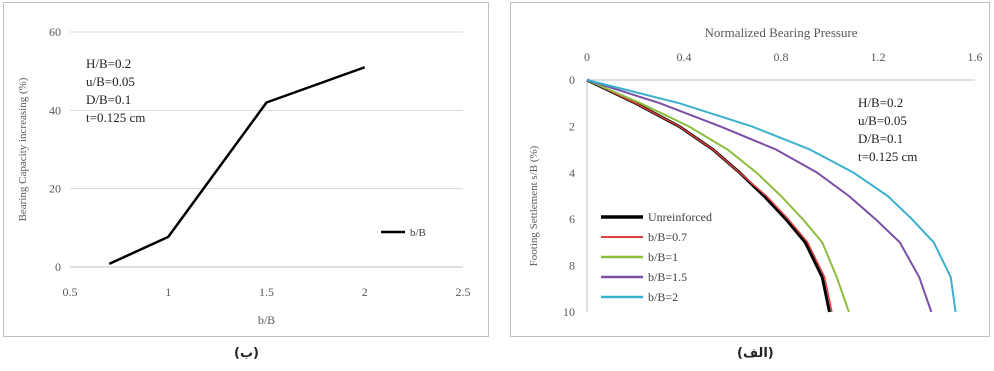  I want to click on legend-label-4: b/B=2, so click(663, 297).